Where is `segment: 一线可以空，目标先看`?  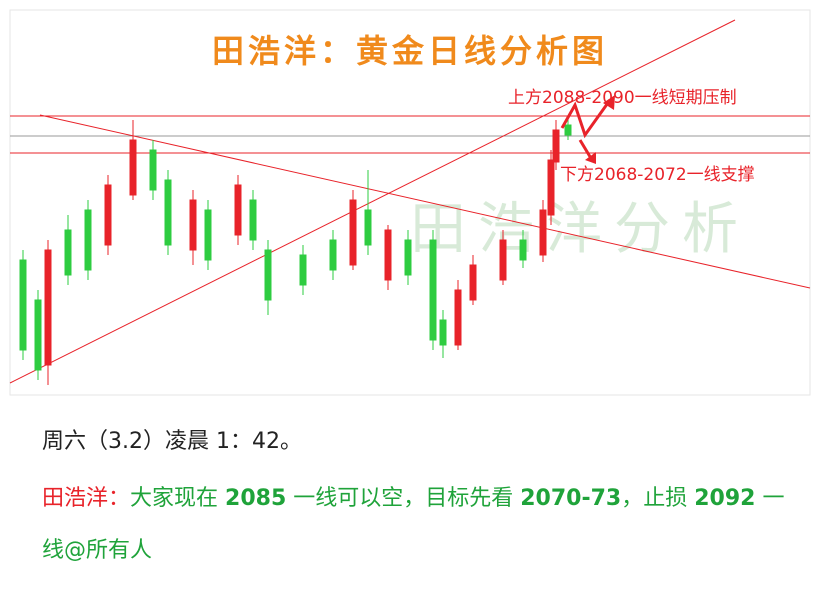 segment: 一线可以空，目标先看 is located at coordinates (403, 498).